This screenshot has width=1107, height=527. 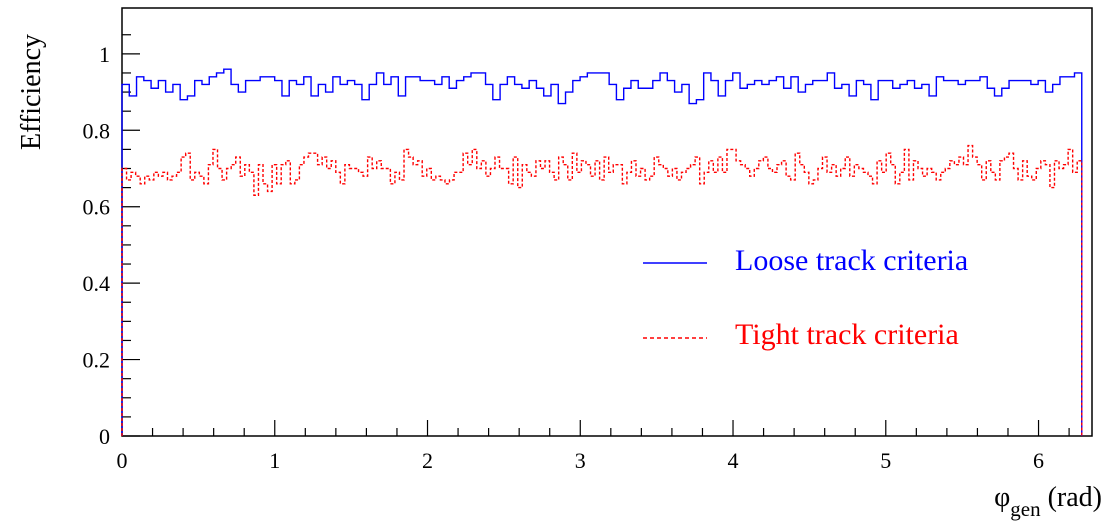 I want to click on y-tick-label: 0.4, so click(x=97, y=283).